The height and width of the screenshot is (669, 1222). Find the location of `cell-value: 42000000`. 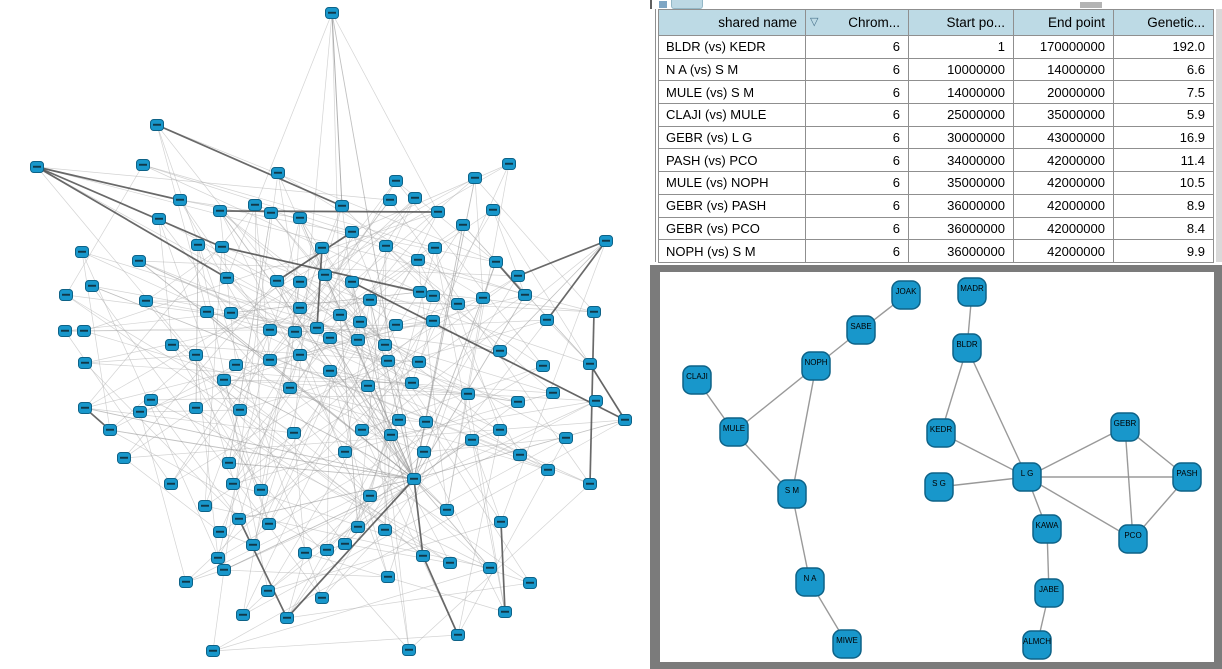

cell-value: 42000000 is located at coordinates (1063, 160).